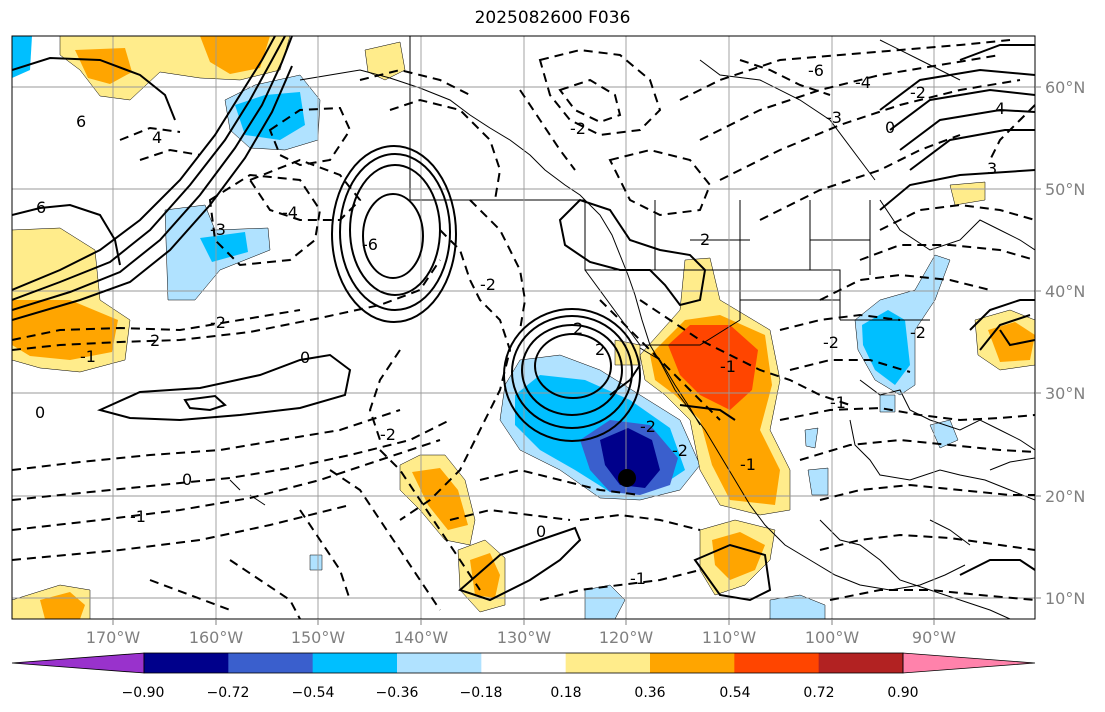  I want to click on lon-label: 90°W, so click(934, 637).